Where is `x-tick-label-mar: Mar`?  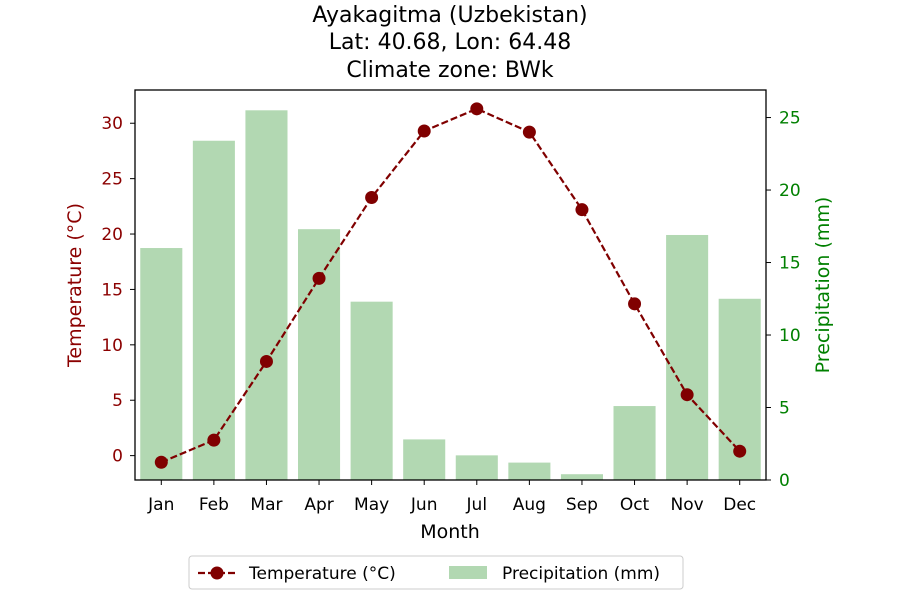 x-tick-label-mar: Mar is located at coordinates (266, 505).